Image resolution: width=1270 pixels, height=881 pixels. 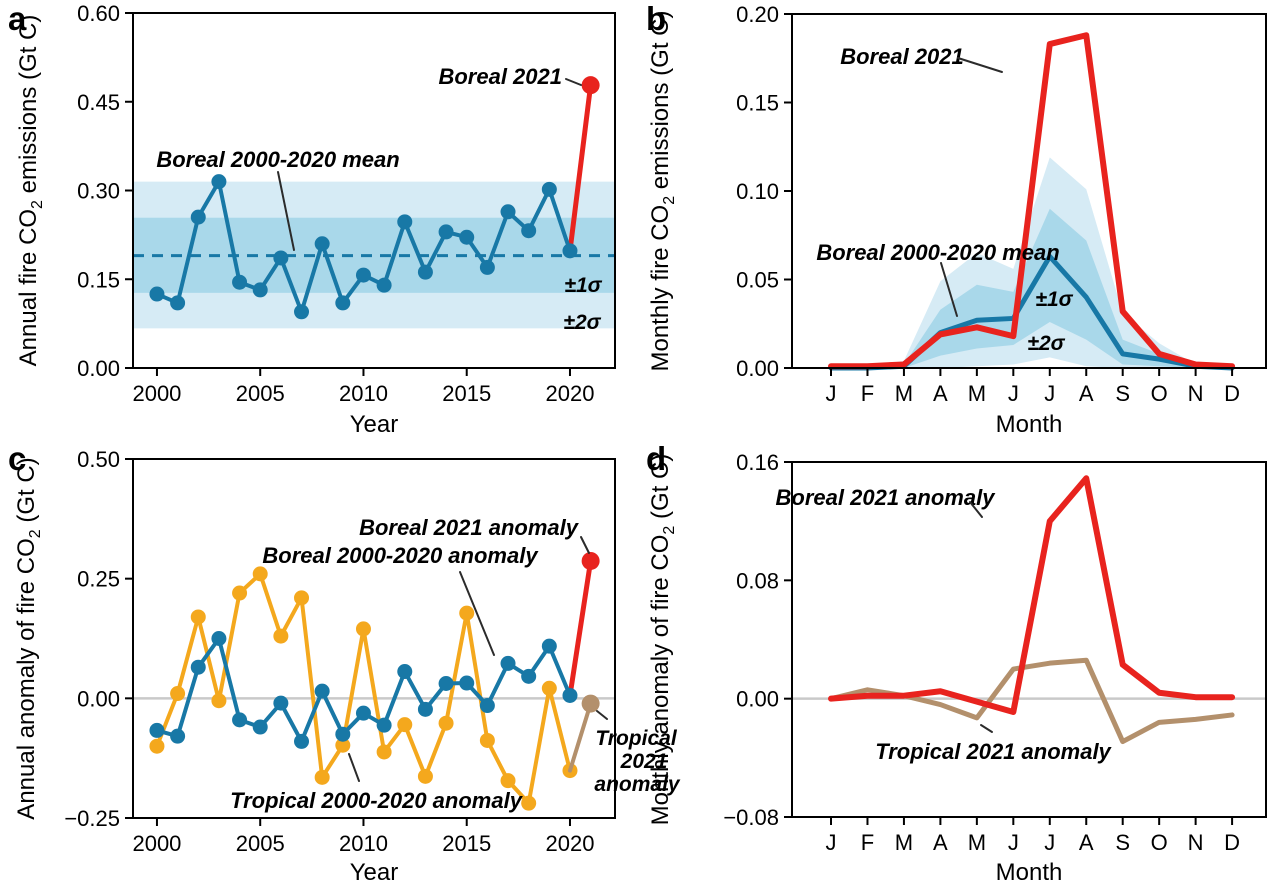 I want to click on panel-c-tropical-2021-anomaly-line, so click(x=580, y=737).